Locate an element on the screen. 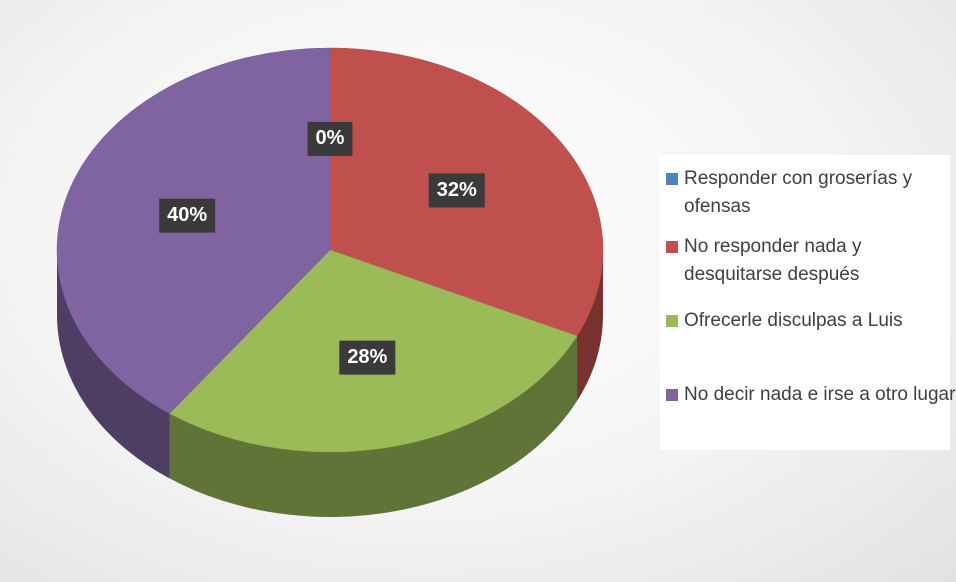 This screenshot has height=582, width=956. data-label: 0% is located at coordinates (330, 138).